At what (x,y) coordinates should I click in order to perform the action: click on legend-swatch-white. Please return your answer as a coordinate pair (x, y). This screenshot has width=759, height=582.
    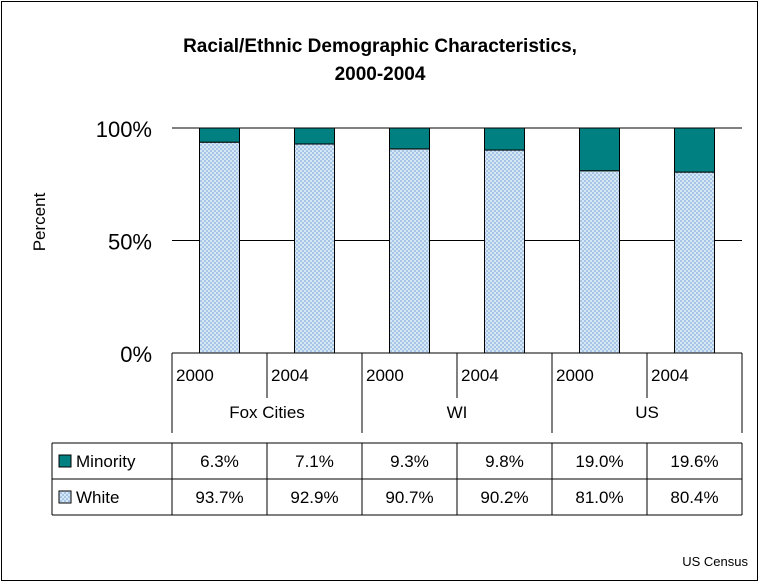
    Looking at the image, I should click on (65, 497).